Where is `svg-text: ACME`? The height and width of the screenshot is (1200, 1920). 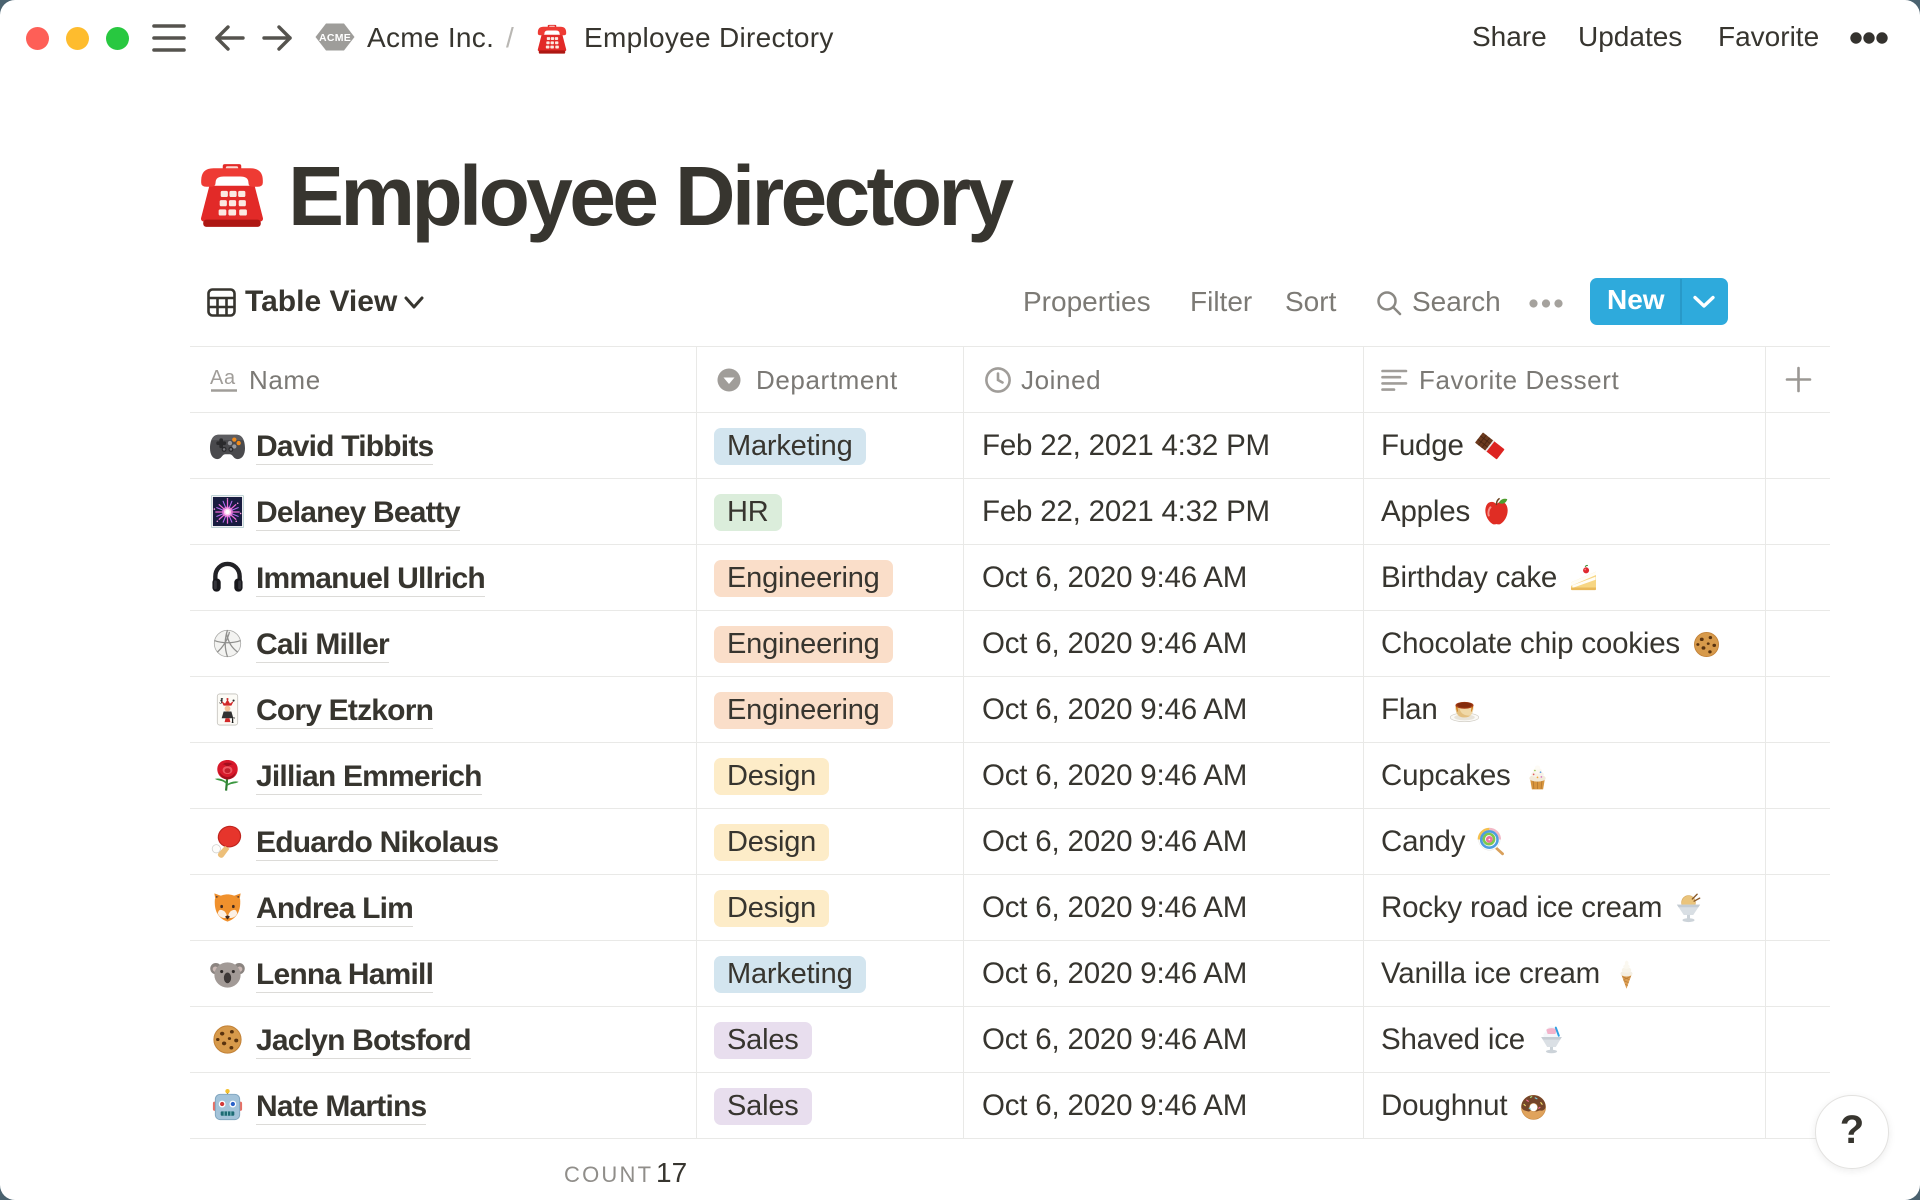 svg-text: ACME is located at coordinates (335, 38).